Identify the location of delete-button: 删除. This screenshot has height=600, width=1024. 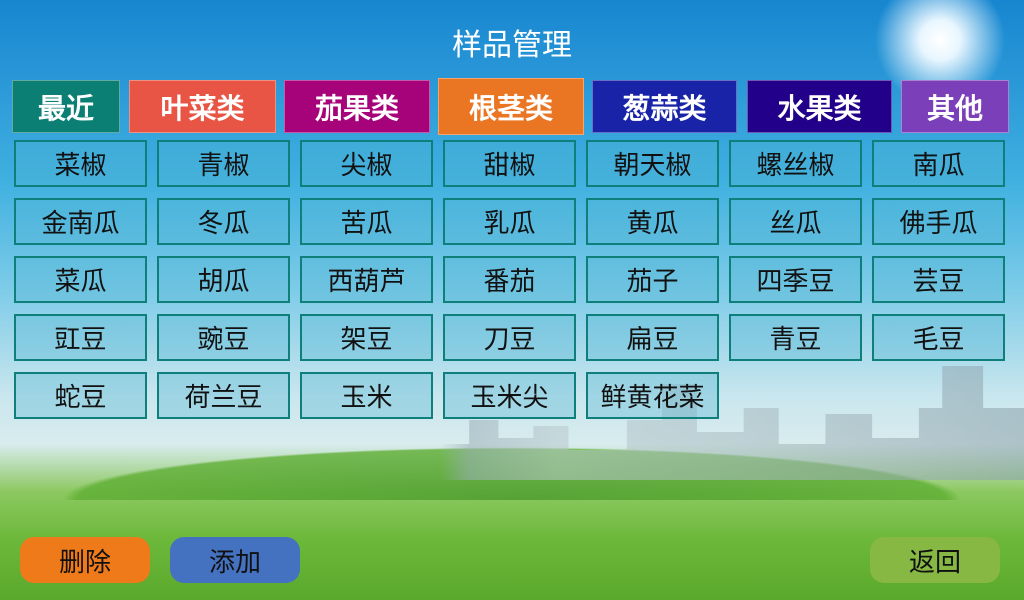
(85, 560).